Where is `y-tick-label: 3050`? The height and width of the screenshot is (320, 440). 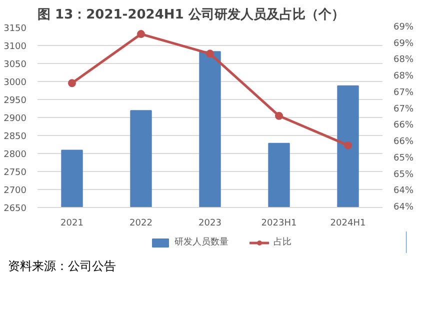
y-tick-label: 3050 is located at coordinates (15, 65).